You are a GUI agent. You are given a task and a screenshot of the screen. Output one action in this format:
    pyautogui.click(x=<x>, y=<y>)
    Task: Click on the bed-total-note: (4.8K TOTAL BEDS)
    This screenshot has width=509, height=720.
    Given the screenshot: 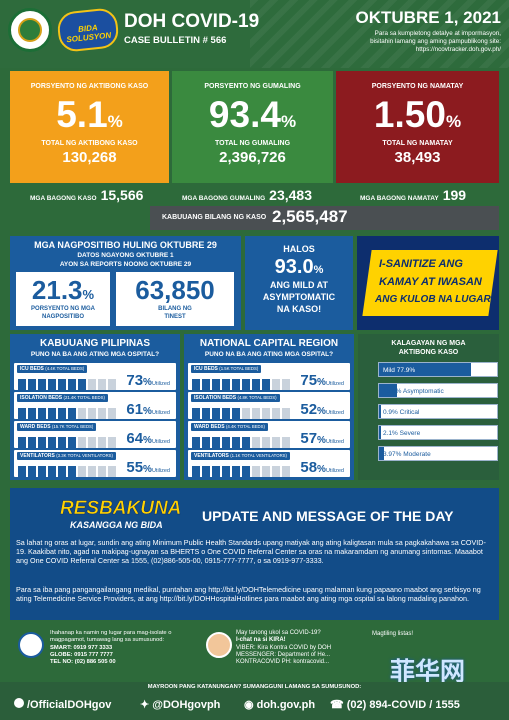 What is the action you would take?
    pyautogui.click(x=257, y=397)
    